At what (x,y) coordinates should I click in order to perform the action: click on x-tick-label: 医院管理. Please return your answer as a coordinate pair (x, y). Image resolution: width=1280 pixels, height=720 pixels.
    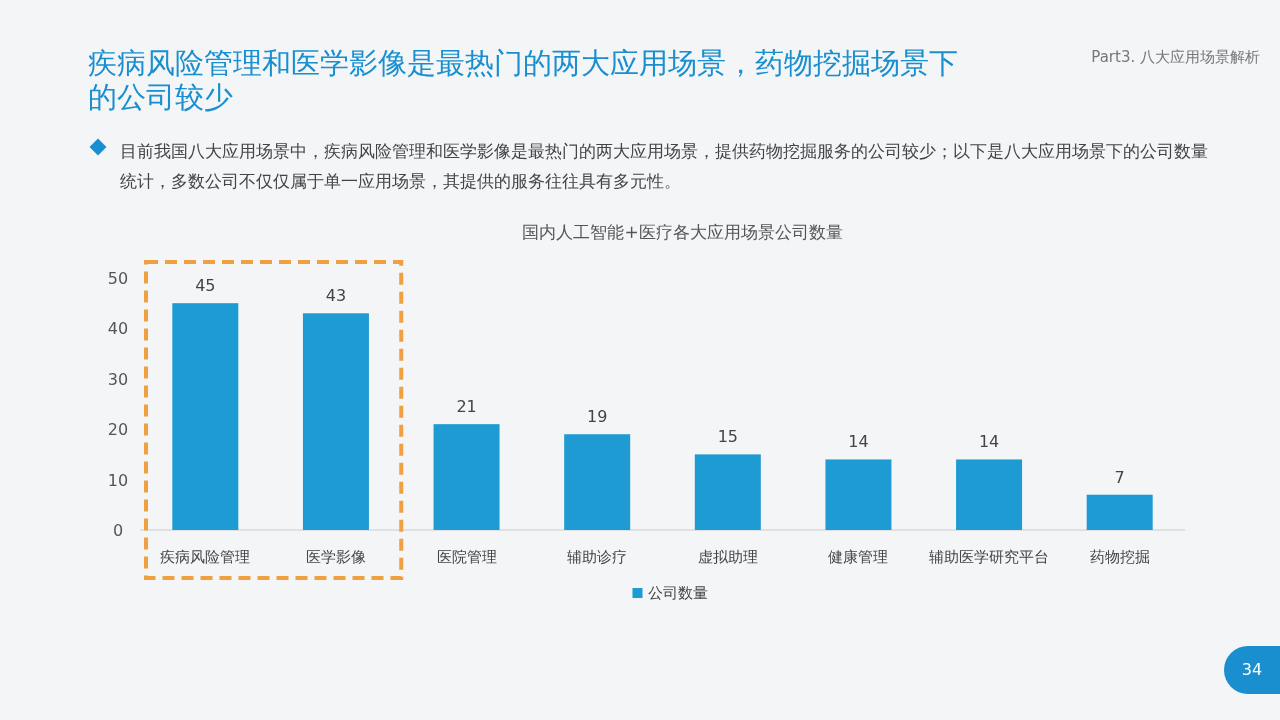
    Looking at the image, I should click on (466, 557).